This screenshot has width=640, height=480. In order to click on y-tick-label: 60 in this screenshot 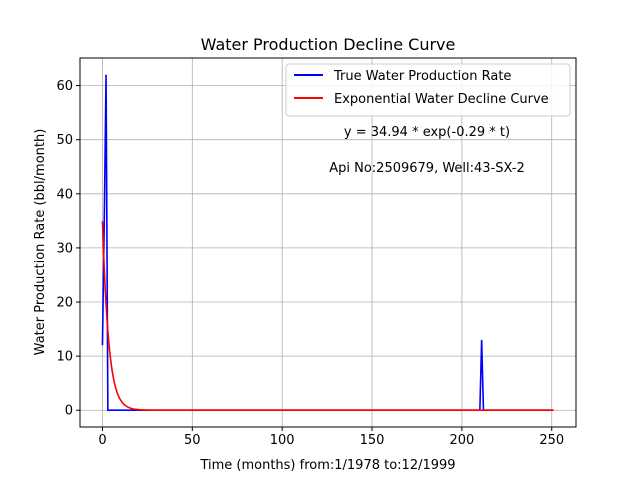, I will do `click(64, 86)`.